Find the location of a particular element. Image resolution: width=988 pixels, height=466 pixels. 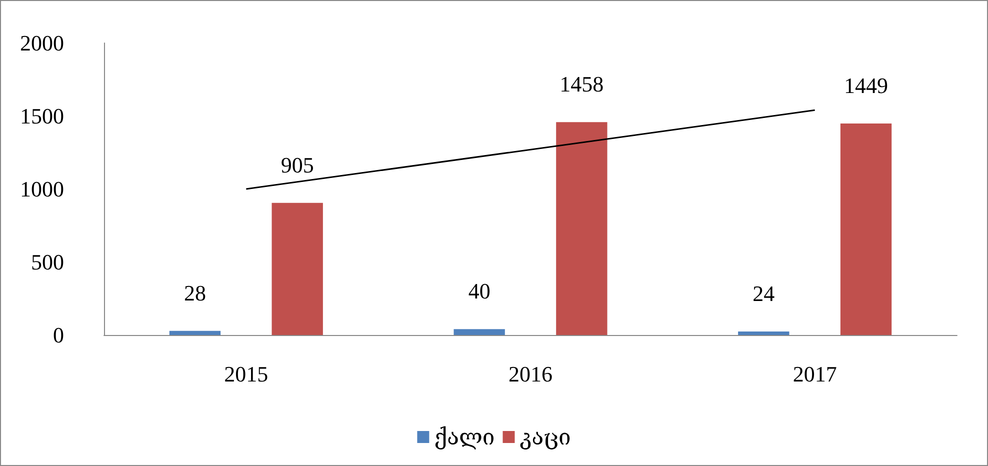

x-tick-label: 2015 is located at coordinates (246, 374).